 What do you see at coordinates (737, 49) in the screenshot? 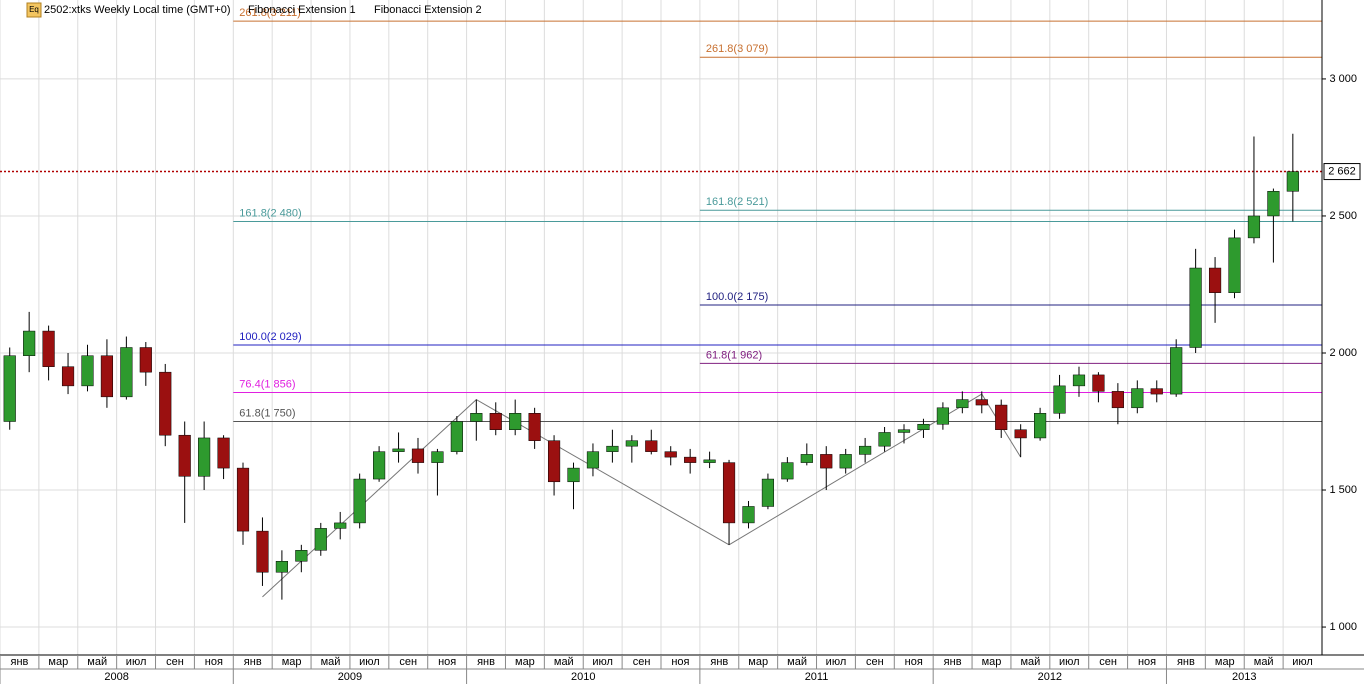
I see `fib-label: 261.8(3 079)` at bounding box center [737, 49].